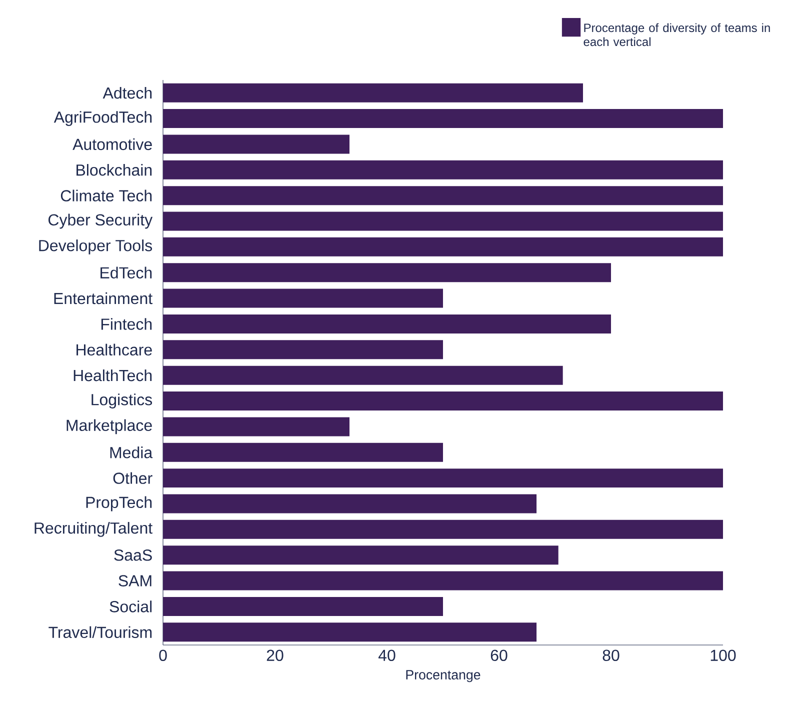 This screenshot has height=703, width=807. What do you see at coordinates (677, 34) in the screenshot?
I see `legend-label: Procentage of diversity of teams in each vertical` at bounding box center [677, 34].